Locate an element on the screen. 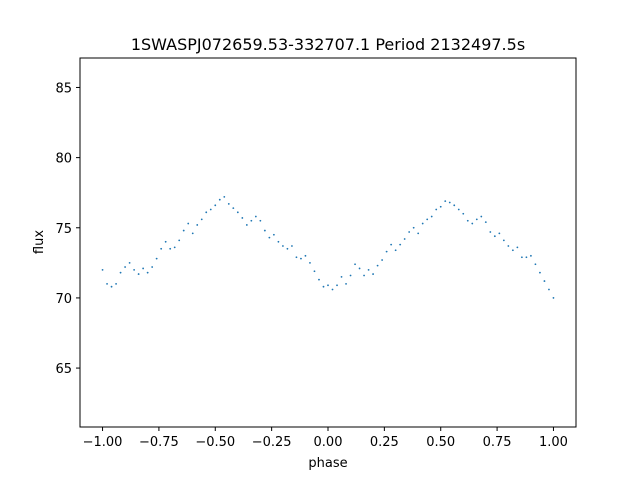 The height and width of the screenshot is (480, 640). x-tick-label: −1.00 is located at coordinates (103, 442).